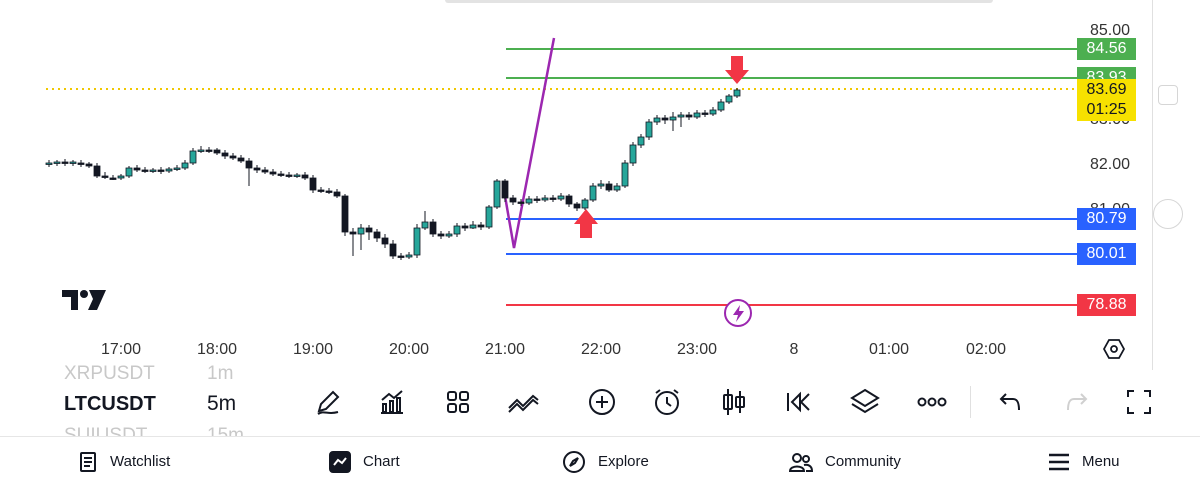 The width and height of the screenshot is (1200, 485). I want to click on bottom-navigation: Watchlist Chart Explore Community Menu, so click(600, 460).